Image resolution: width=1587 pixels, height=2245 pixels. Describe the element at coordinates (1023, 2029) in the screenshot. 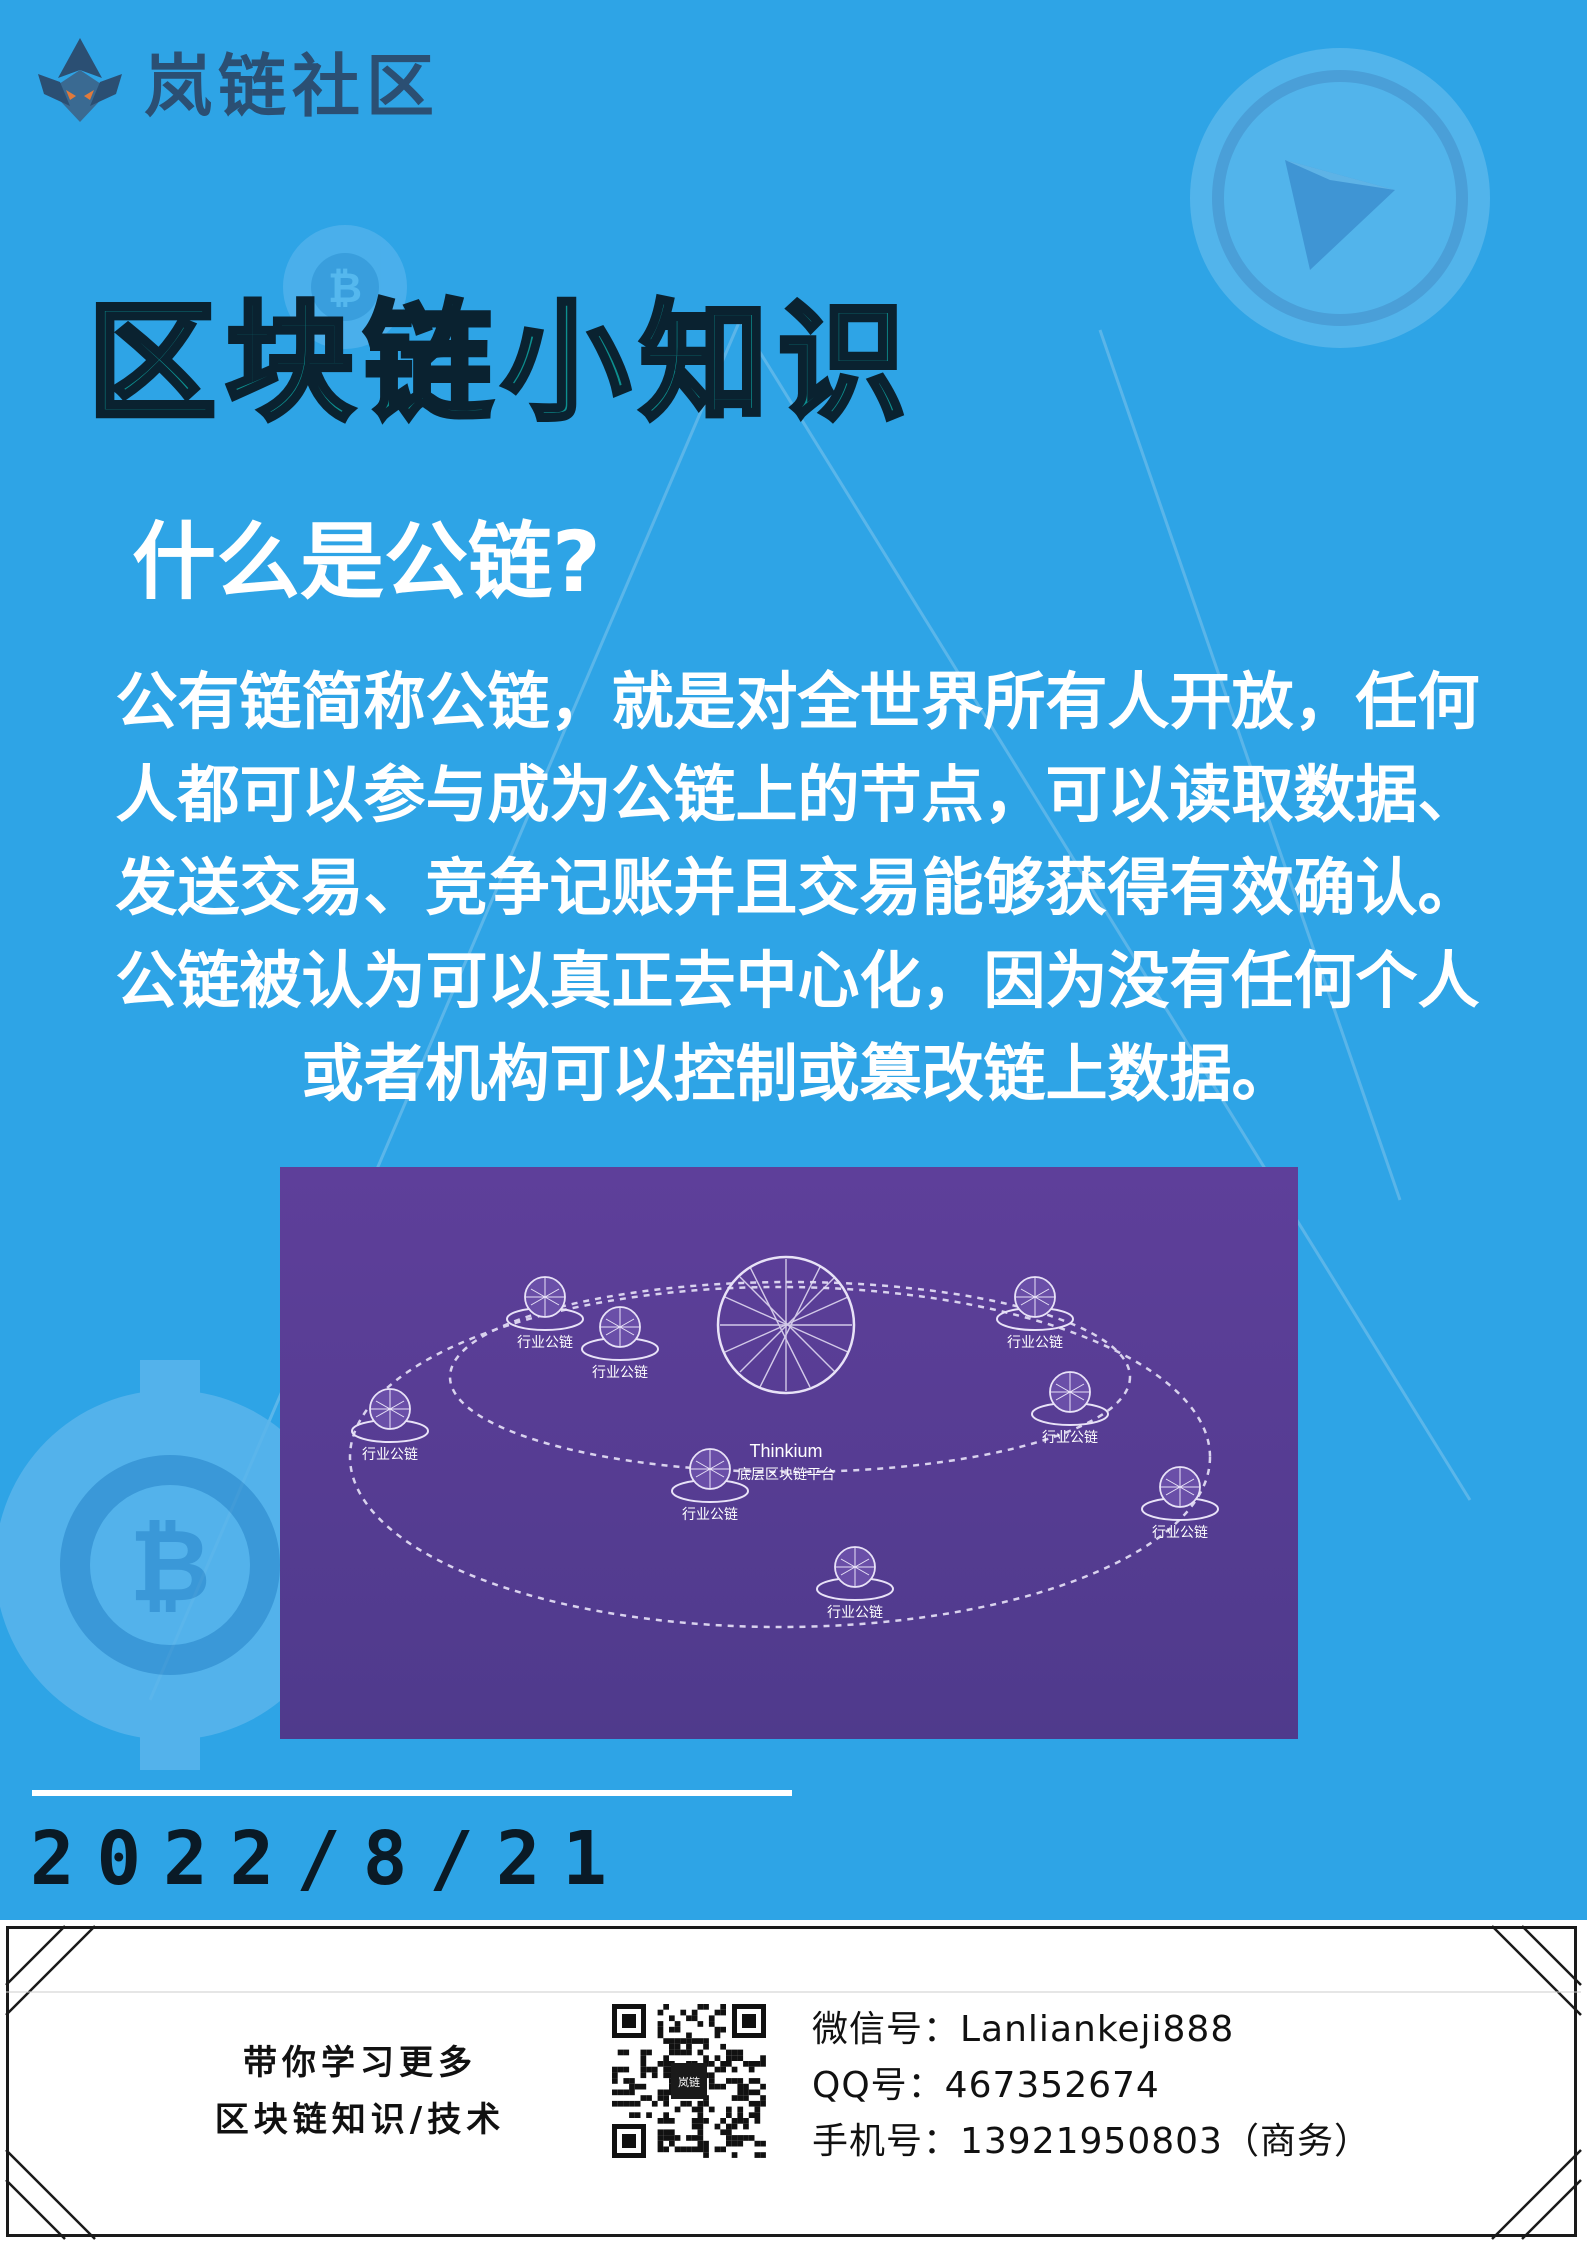

I see `wechat-contact: 微信号：Lanliankeji888` at that location.